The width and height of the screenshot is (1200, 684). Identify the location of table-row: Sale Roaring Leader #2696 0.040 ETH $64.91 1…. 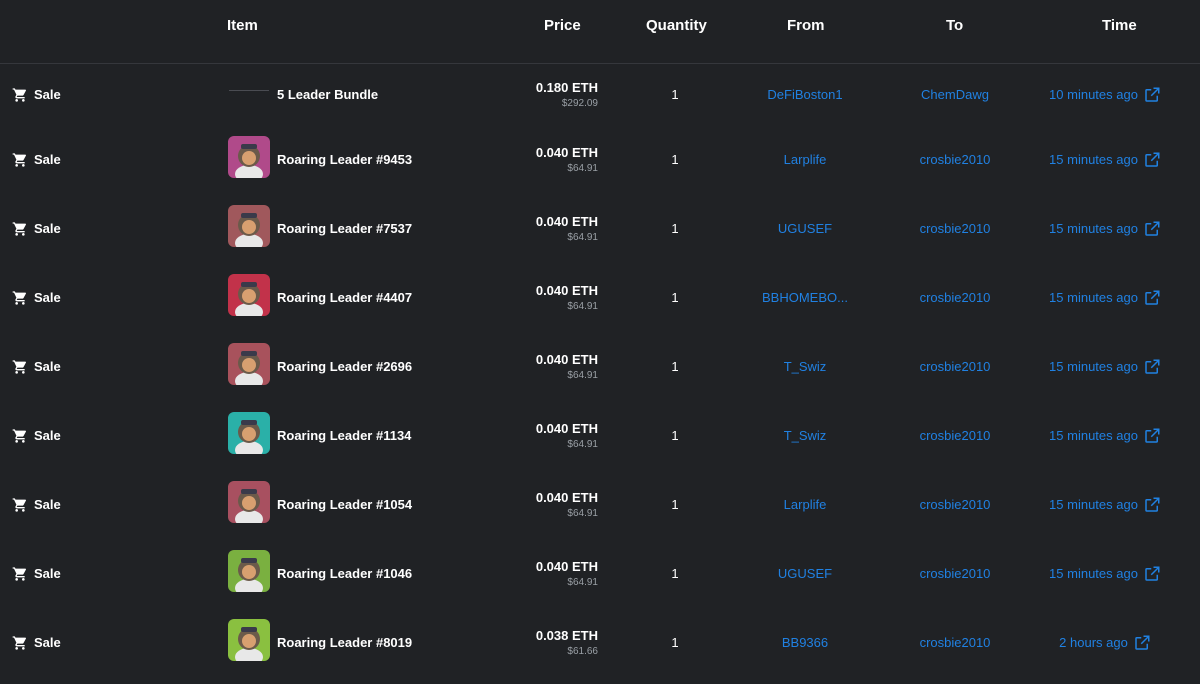
(600, 366).